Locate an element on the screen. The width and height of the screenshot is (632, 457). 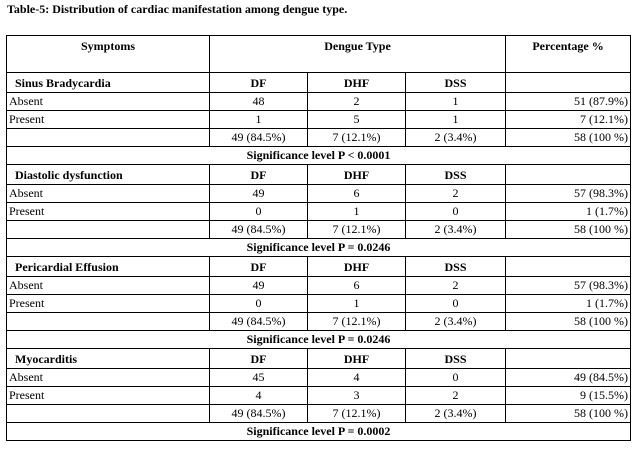
value-dhf: 2 is located at coordinates (356, 101).